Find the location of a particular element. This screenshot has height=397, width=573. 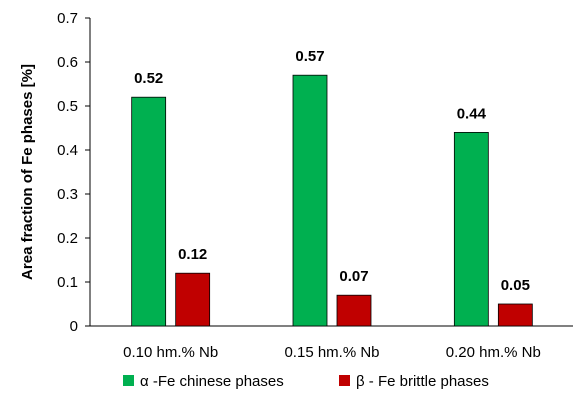

x-tick-label: 0.15 hm.% Nb is located at coordinates (331, 352).